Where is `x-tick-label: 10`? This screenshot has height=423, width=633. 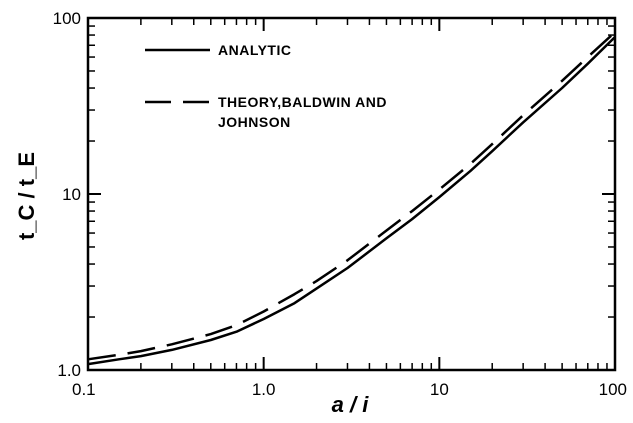 x-tick-label: 10 is located at coordinates (439, 389).